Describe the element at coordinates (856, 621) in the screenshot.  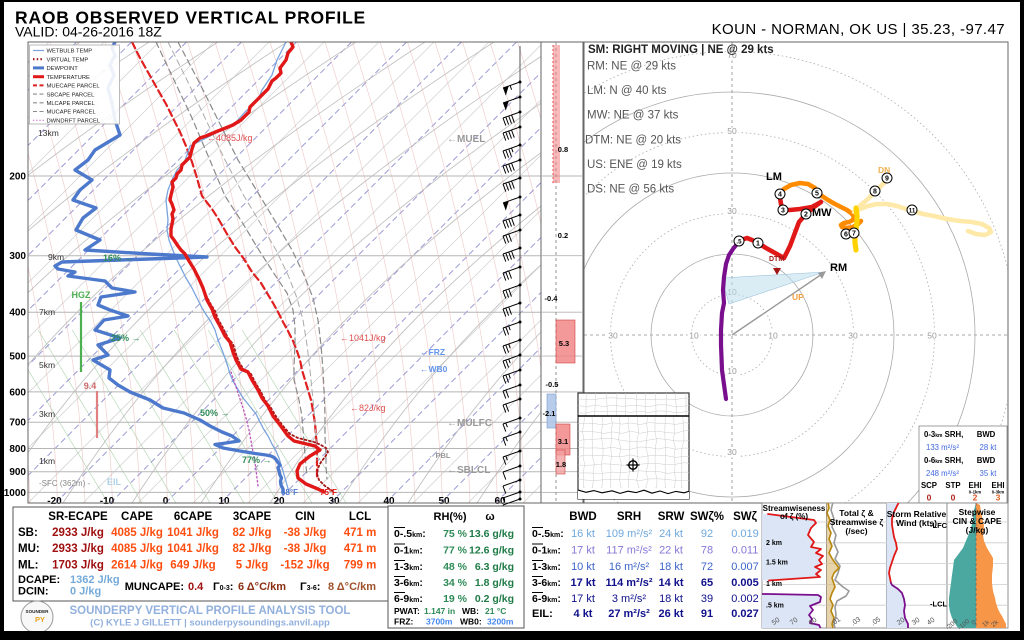
I see `svg-text: .03` at that location.